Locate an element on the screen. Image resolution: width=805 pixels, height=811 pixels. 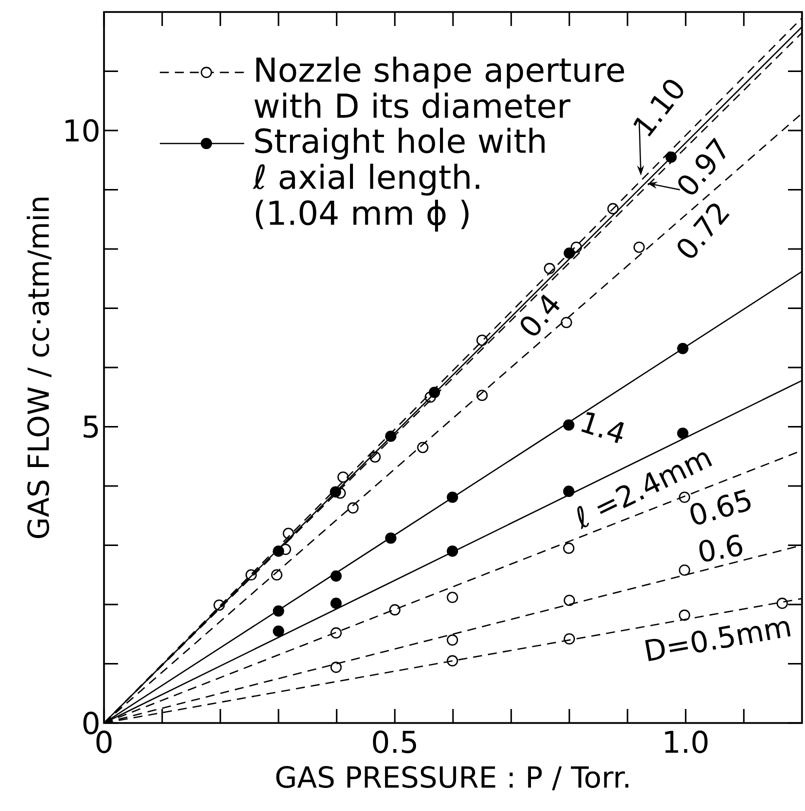
y-axis-title: GAS FLOW / cc·atm/min is located at coordinates (39, 368).